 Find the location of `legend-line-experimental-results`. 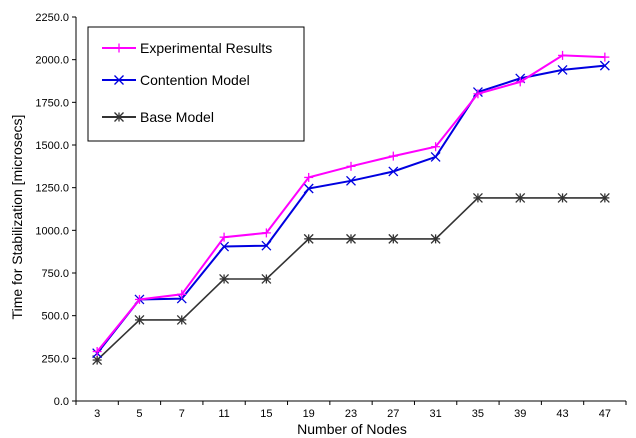

legend-line-experimental-results is located at coordinates (119, 48).